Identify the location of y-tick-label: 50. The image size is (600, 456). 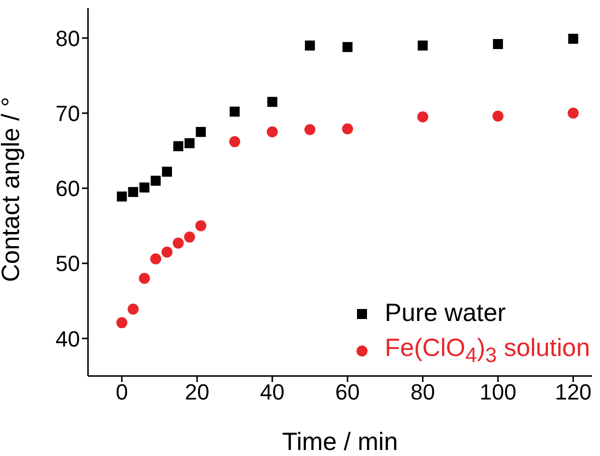
(68, 263).